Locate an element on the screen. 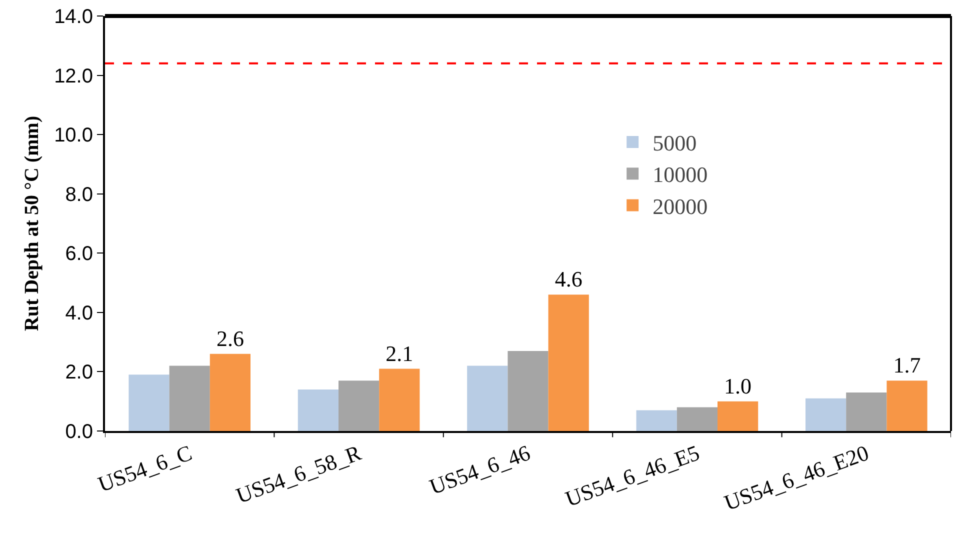  legend-label: 20000 is located at coordinates (680, 206).